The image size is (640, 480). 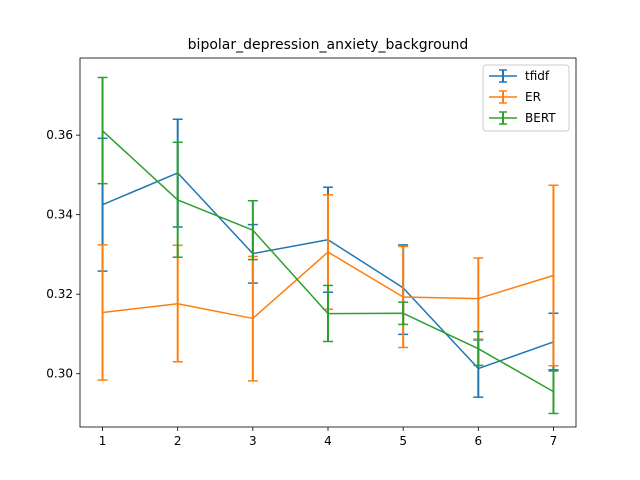 What do you see at coordinates (253, 441) in the screenshot?
I see `x-tick-label-3: 3` at bounding box center [253, 441].